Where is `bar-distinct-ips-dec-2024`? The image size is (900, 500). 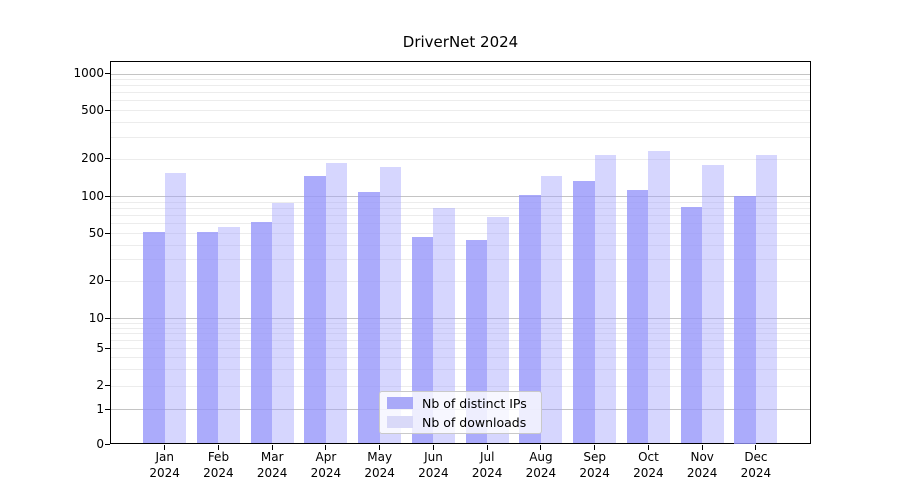 bar-distinct-ips-dec-2024 is located at coordinates (745, 320).